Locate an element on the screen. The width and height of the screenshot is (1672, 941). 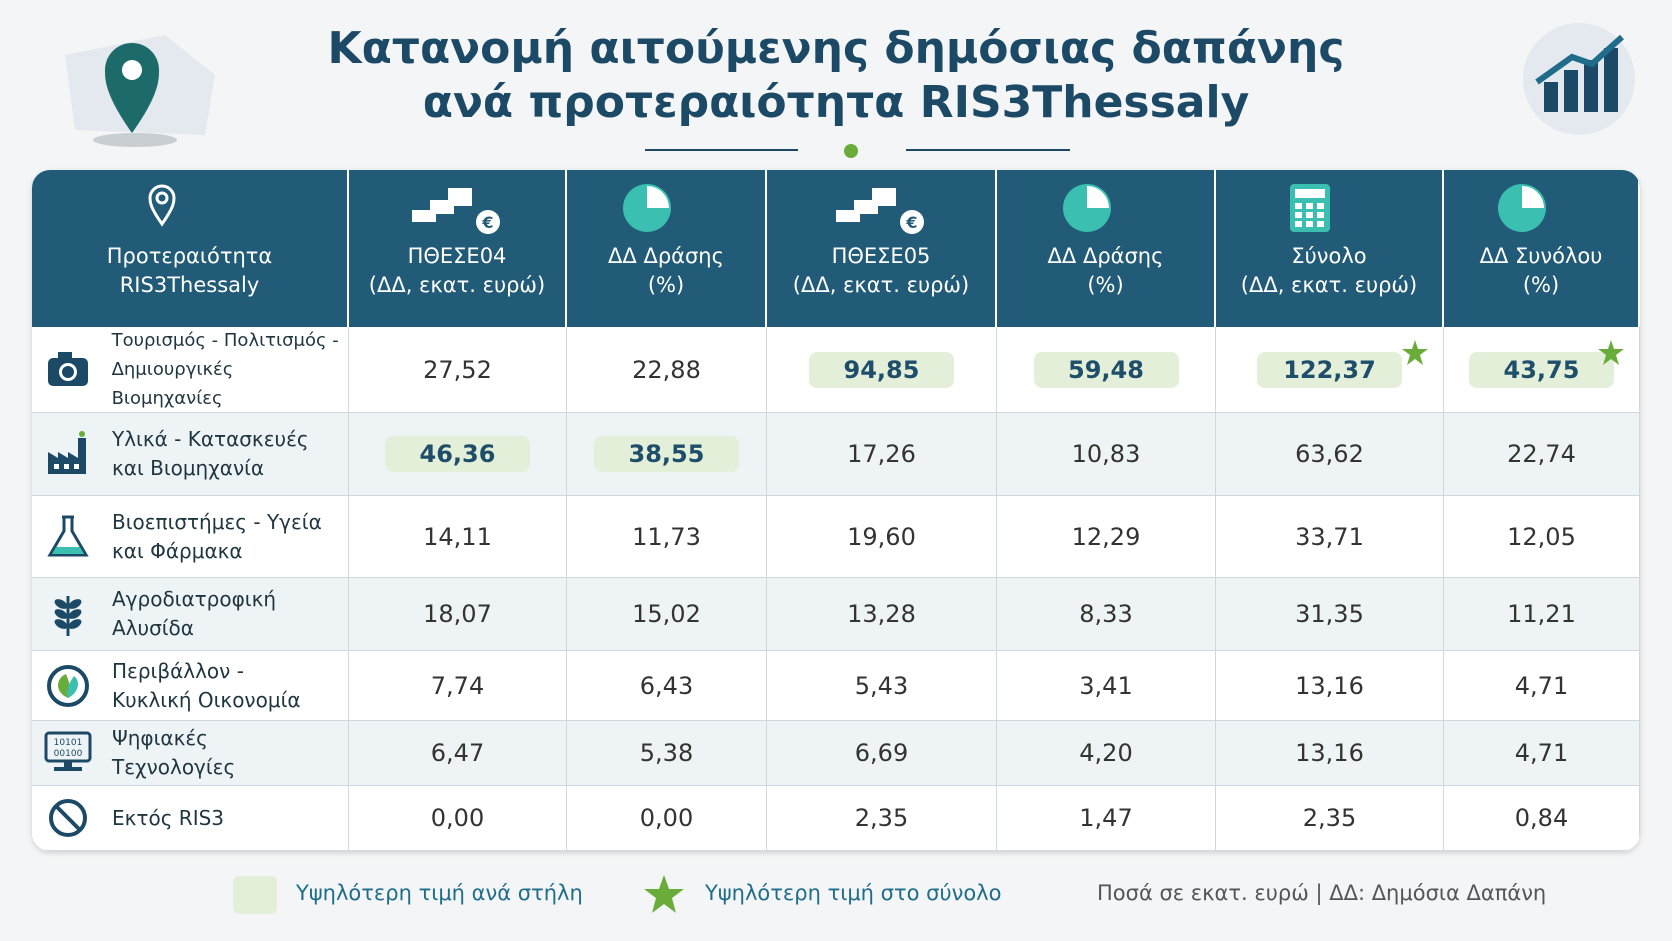
row-label-line: και Βιομηχανία is located at coordinates (188, 468).